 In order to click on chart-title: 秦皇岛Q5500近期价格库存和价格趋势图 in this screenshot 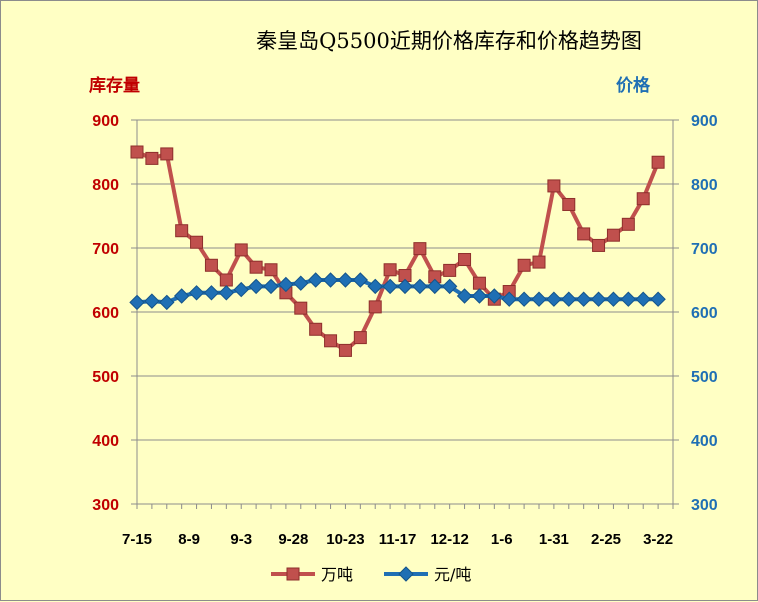, I will do `click(449, 41)`.